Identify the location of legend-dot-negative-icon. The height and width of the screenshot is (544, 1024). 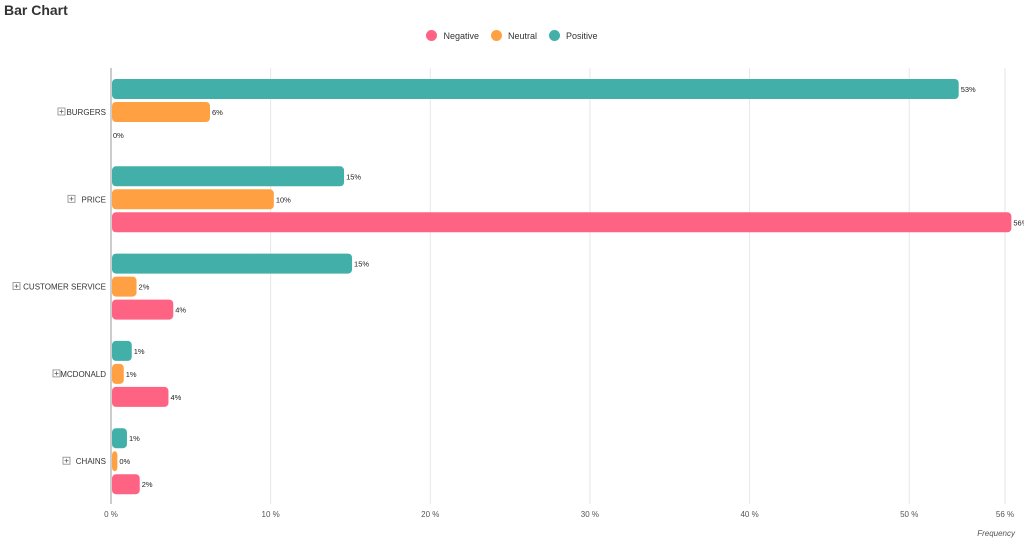
(432, 35).